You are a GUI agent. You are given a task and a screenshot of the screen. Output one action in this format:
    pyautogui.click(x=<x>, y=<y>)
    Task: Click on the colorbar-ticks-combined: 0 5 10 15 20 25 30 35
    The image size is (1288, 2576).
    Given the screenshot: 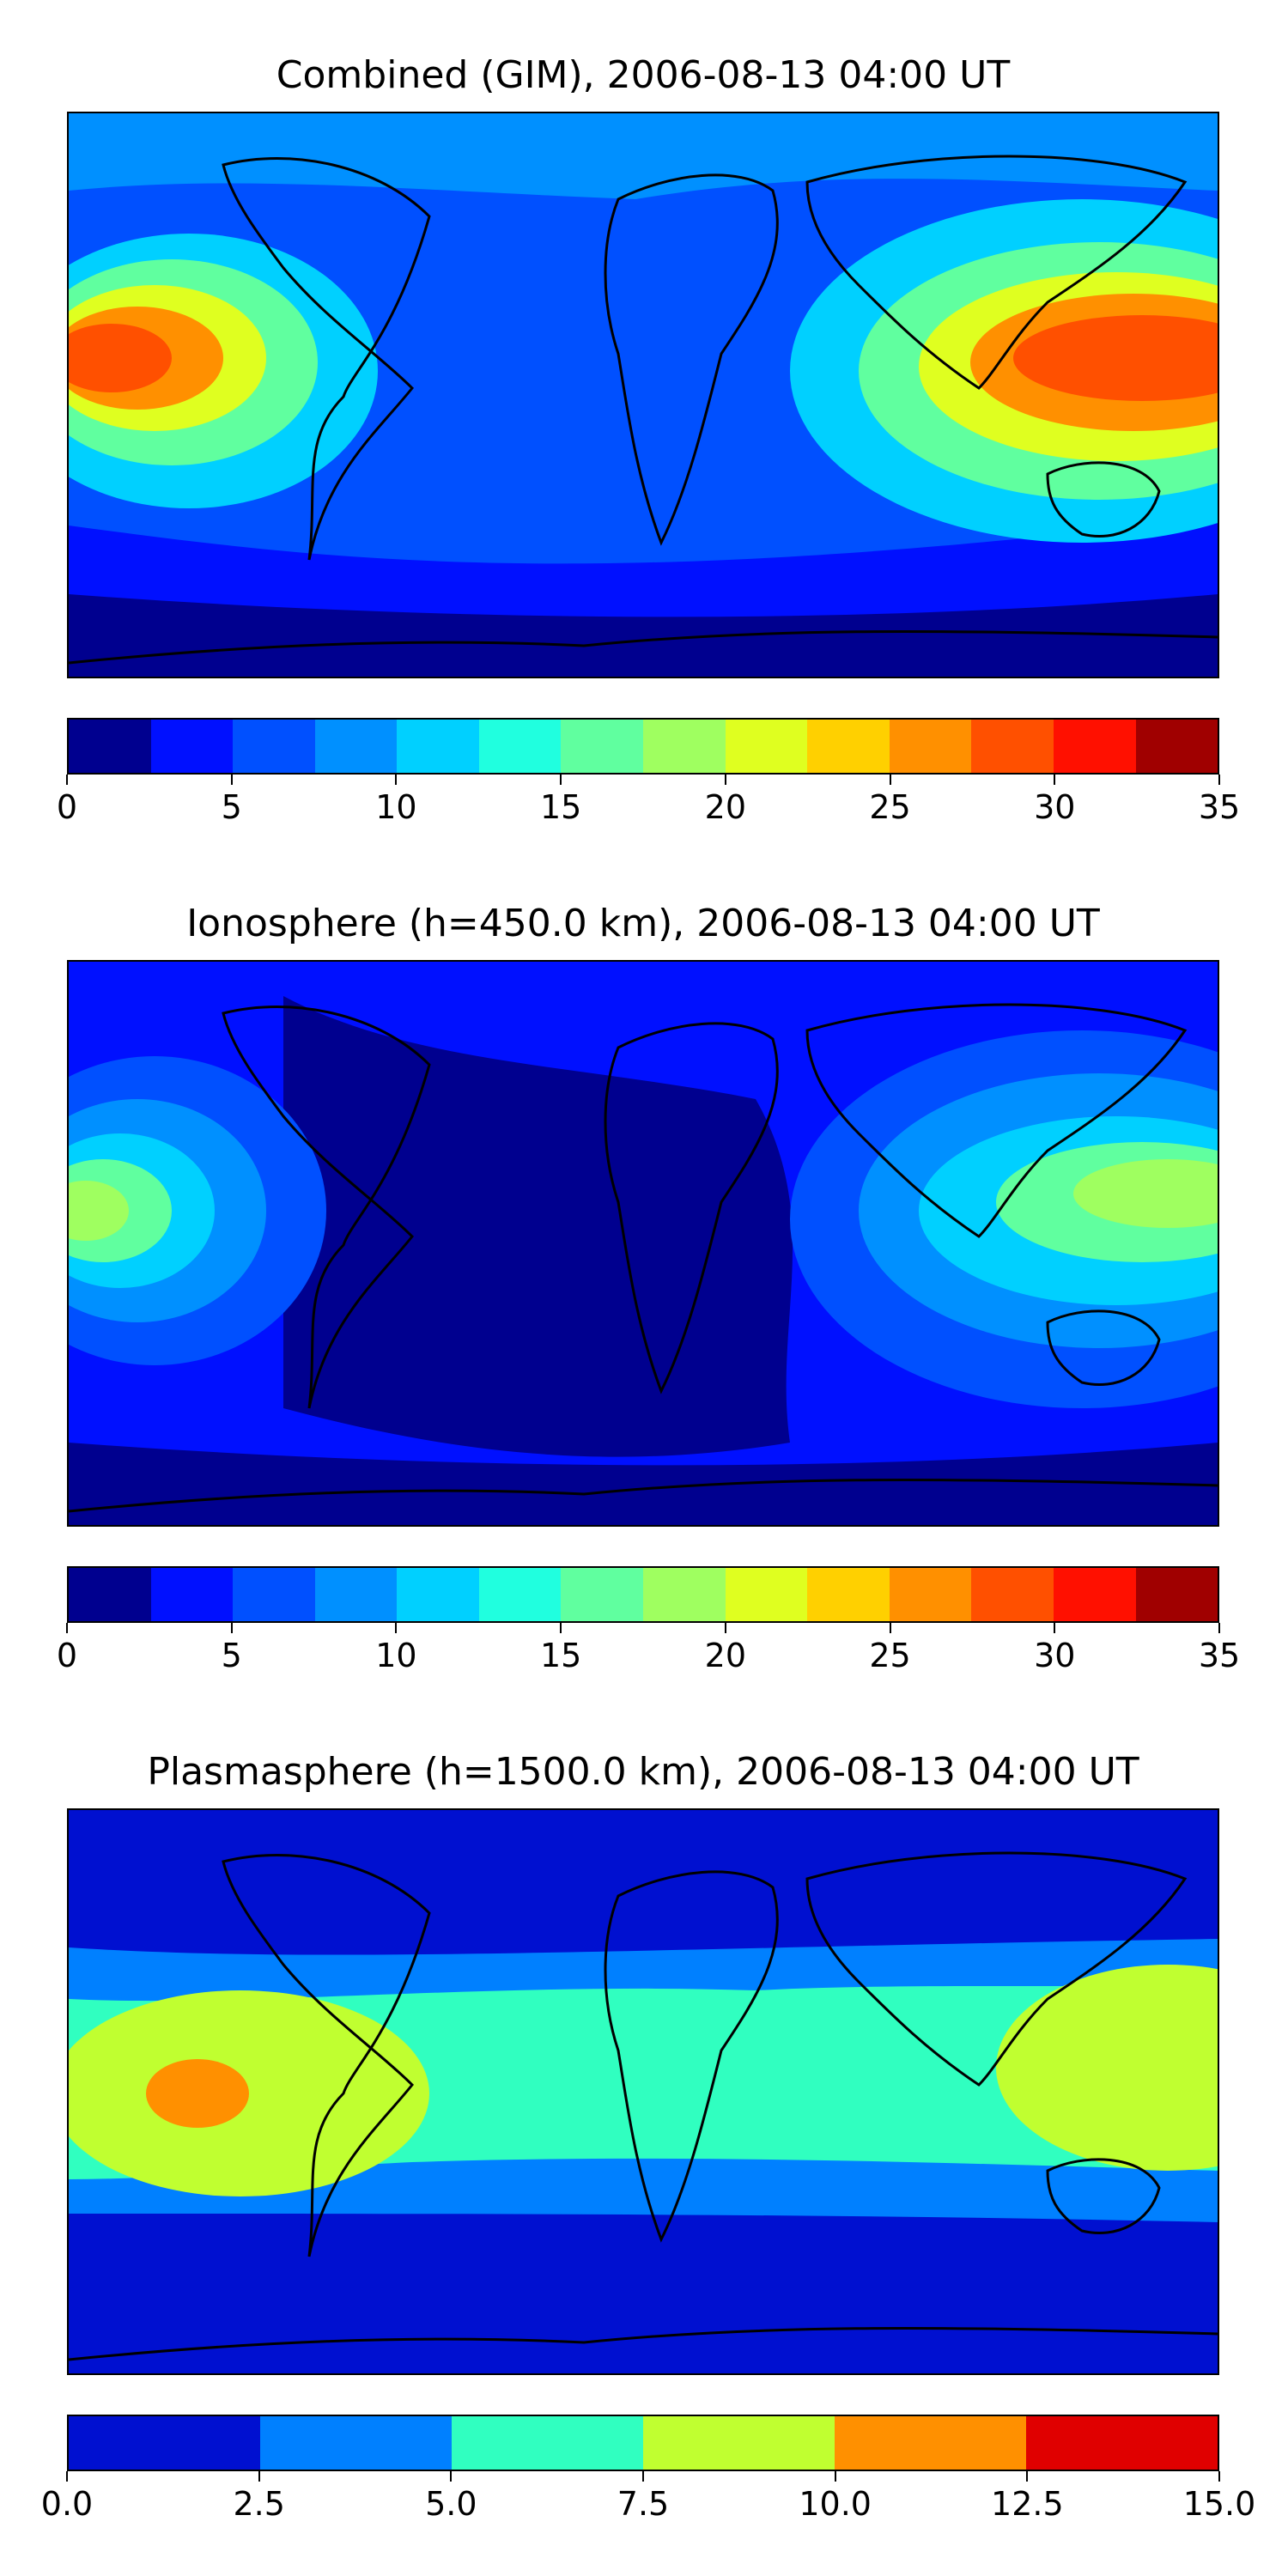 What is the action you would take?
    pyautogui.click(x=649, y=801)
    